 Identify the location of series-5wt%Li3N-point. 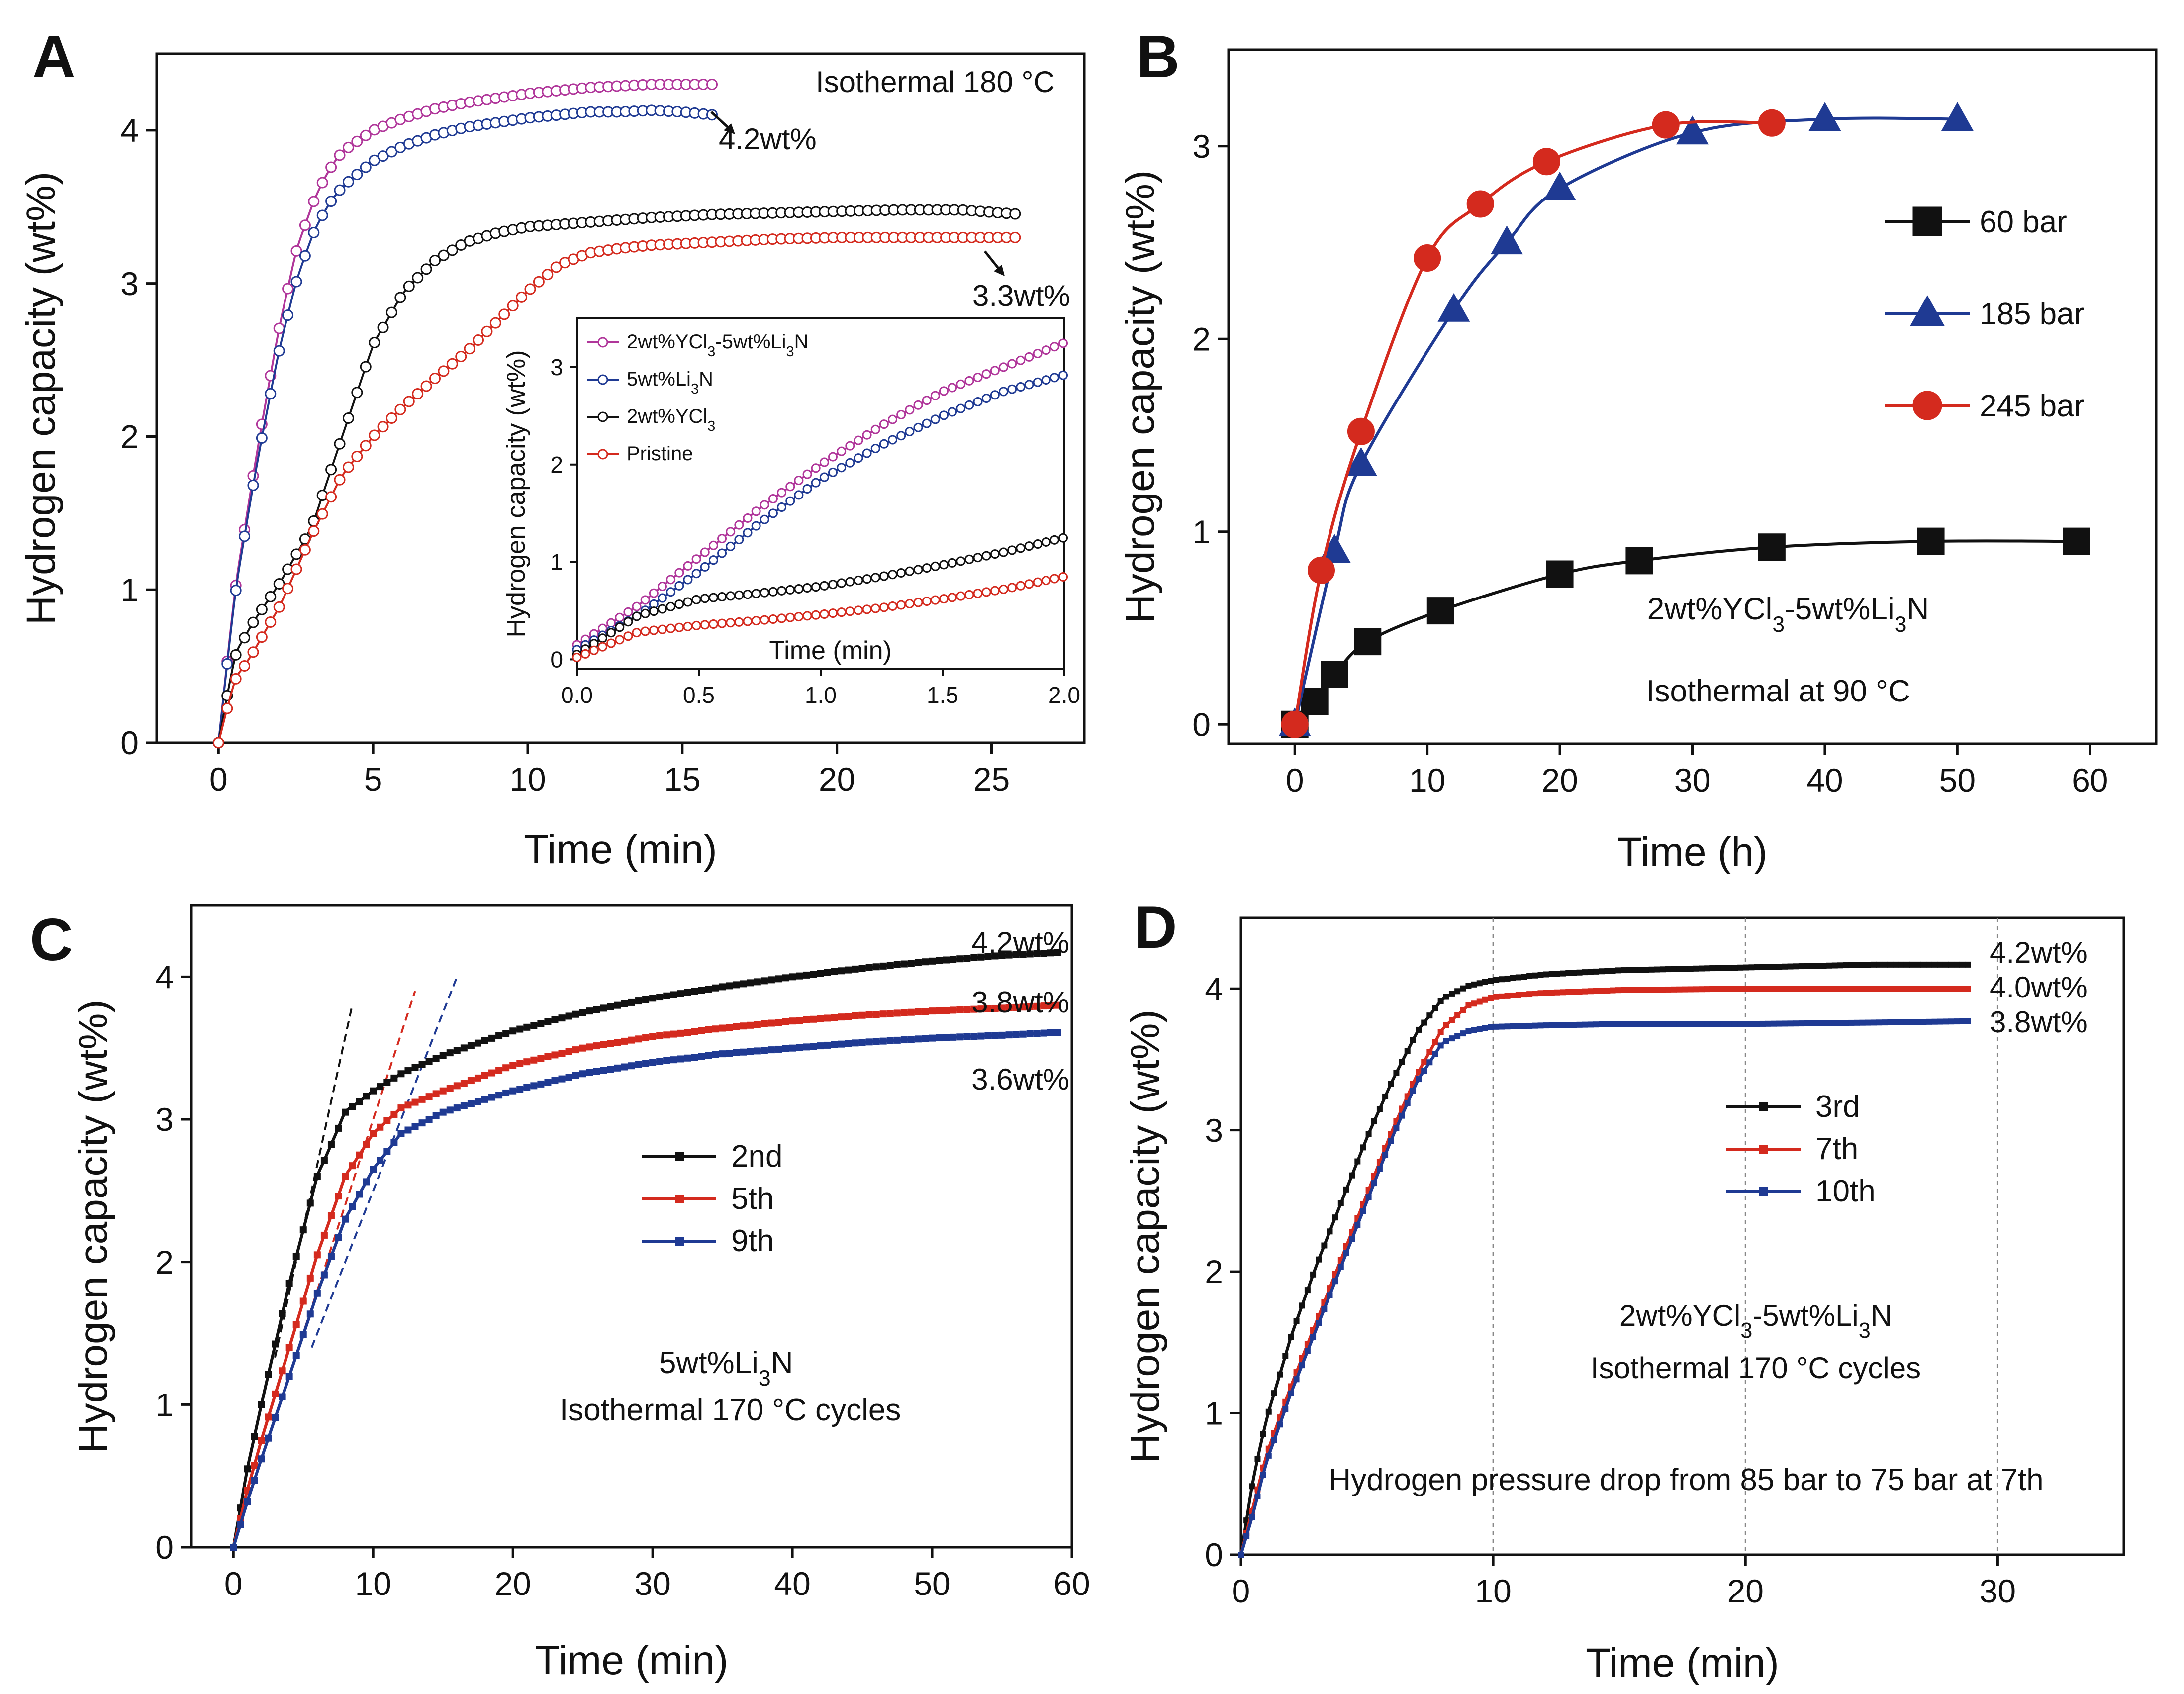
(314, 232).